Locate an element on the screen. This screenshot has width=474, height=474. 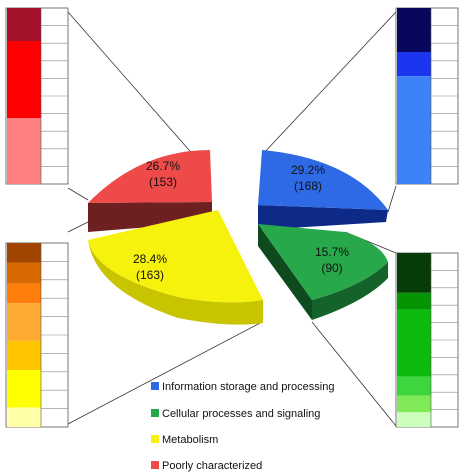
slice-percent-label: 28.4% is located at coordinates (150, 259).